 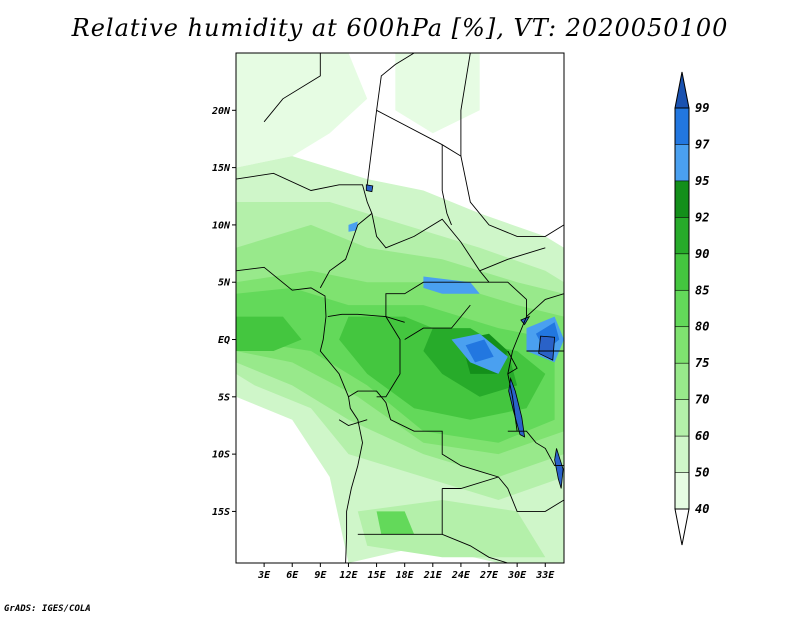 What do you see at coordinates (702, 217) in the screenshot?
I see `colorbar-label: 92` at bounding box center [702, 217].